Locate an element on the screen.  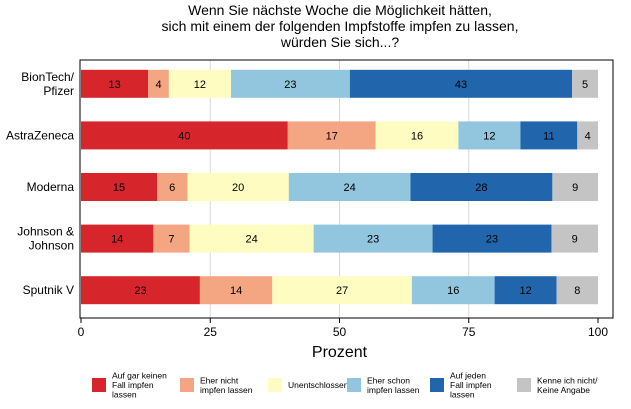
legend-item: Auf gar keinen Fall impfen lassen is located at coordinates (129, 385).